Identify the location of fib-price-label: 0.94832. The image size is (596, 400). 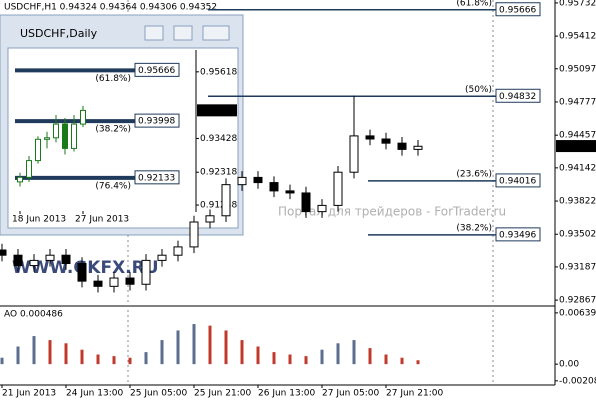
(517, 97).